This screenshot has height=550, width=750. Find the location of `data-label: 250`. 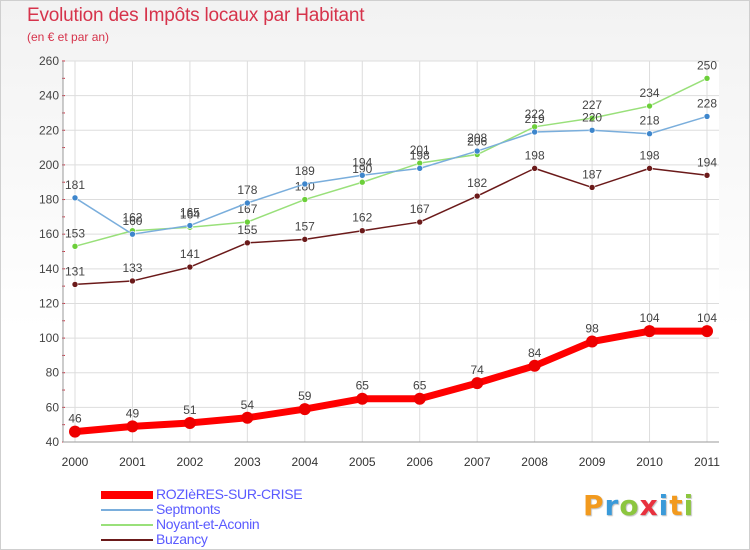

data-label: 250 is located at coordinates (707, 65).